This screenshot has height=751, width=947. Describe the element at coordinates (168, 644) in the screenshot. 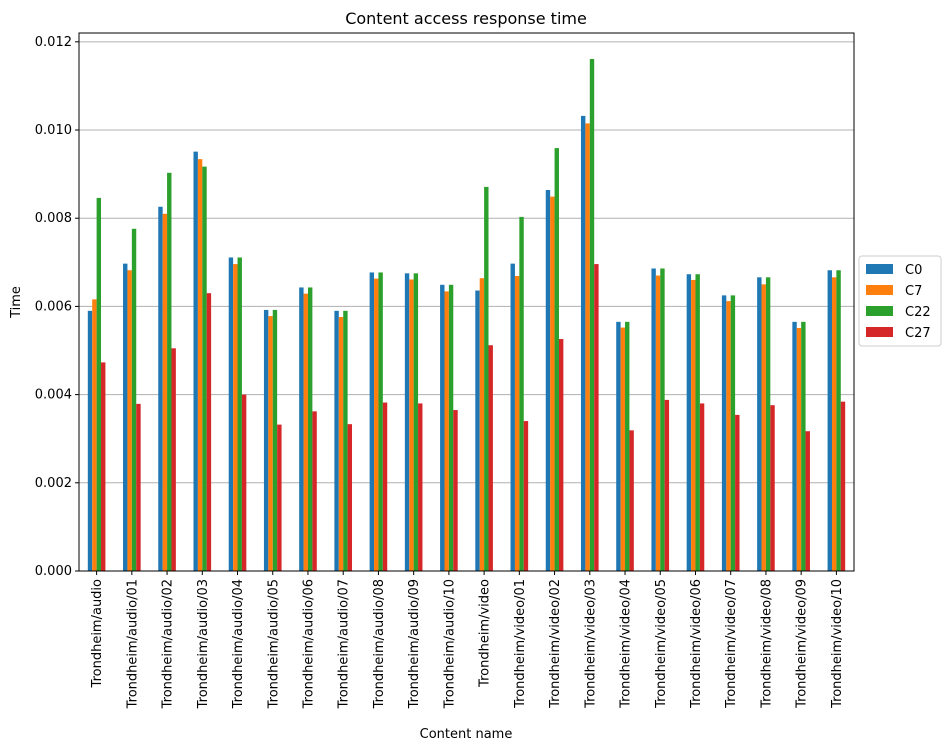

I see `x-tick-label: Trondheim/audio/02` at that location.